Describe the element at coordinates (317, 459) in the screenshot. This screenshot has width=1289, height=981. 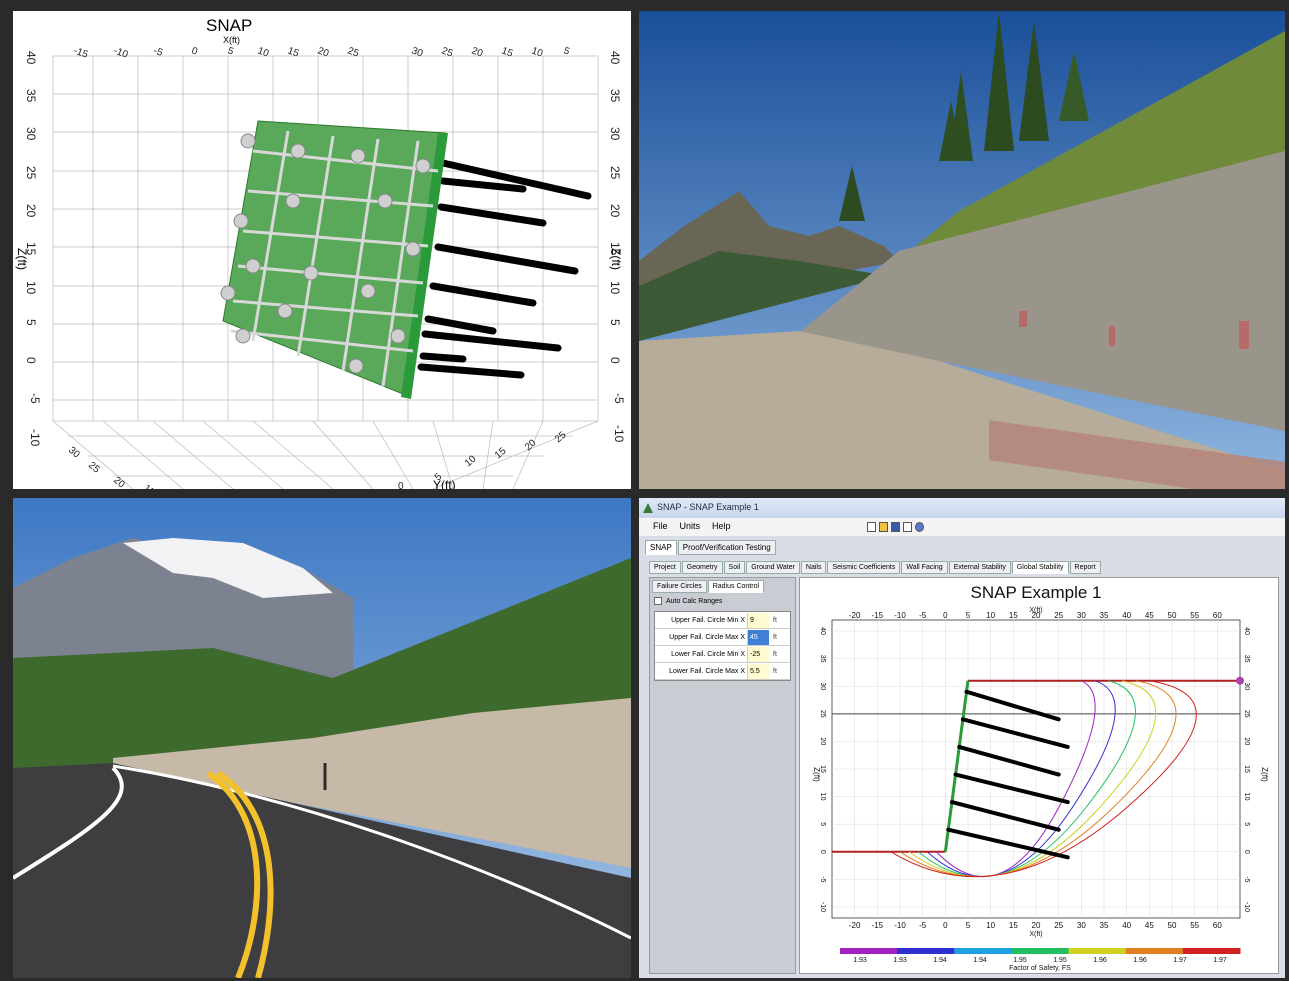
I see `bottom-ticks: 30 25 20 15 5 10 15 20 25 0` at that location.